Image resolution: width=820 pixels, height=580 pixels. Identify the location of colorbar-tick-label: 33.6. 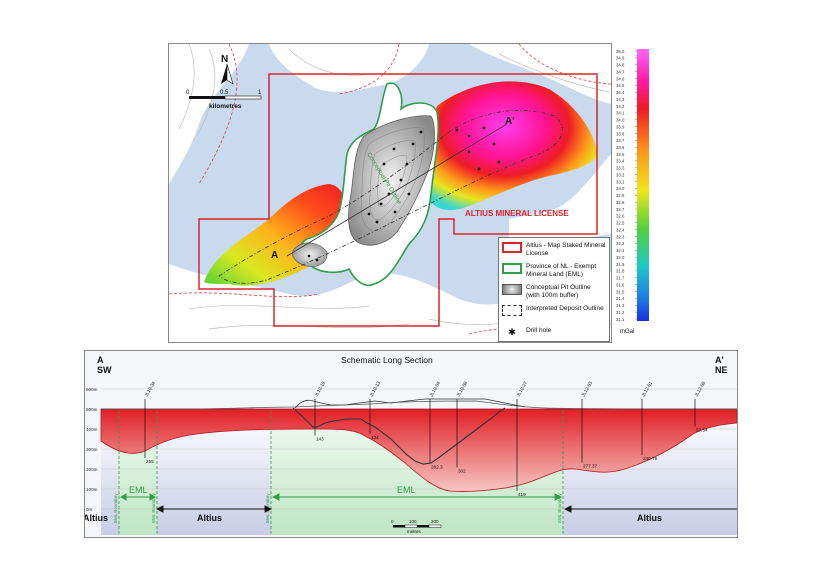
(620, 147).